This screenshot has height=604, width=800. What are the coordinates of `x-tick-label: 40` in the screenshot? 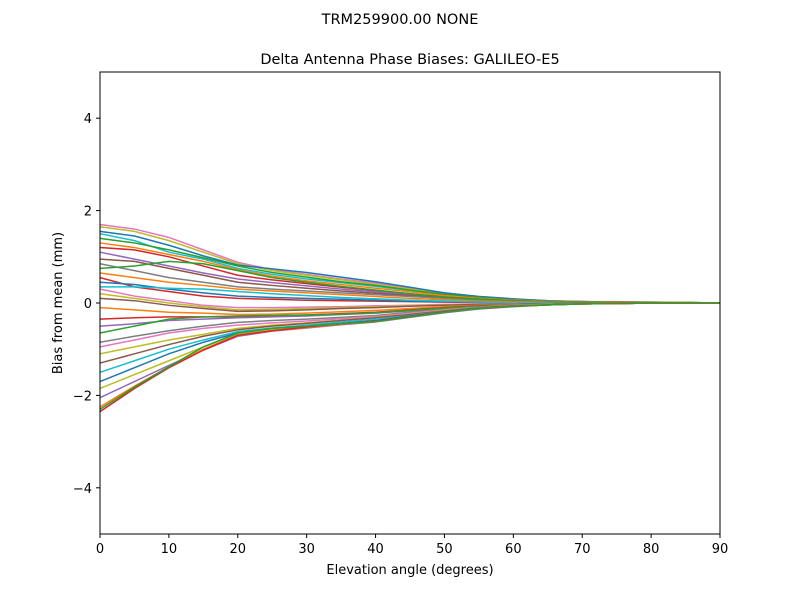 It's located at (375, 549).